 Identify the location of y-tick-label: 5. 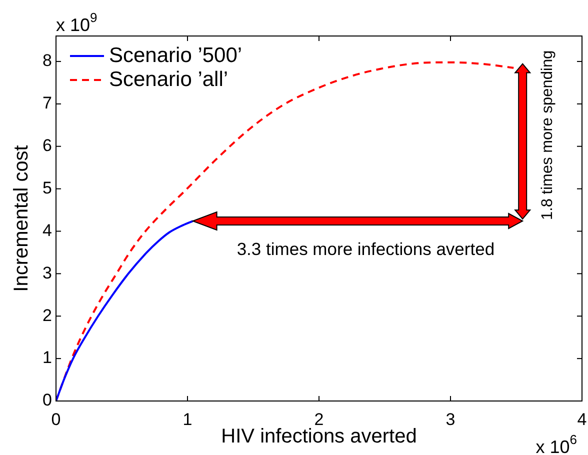
(47, 188).